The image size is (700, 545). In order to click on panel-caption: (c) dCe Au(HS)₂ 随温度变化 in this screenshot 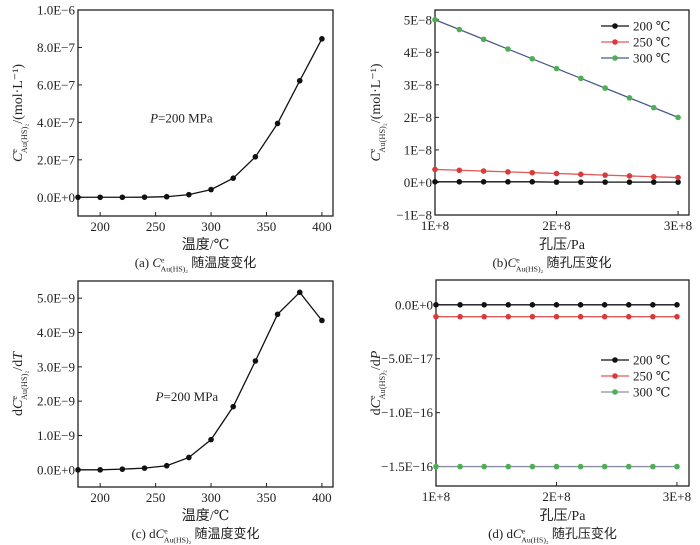, I will do `click(195, 535)`.